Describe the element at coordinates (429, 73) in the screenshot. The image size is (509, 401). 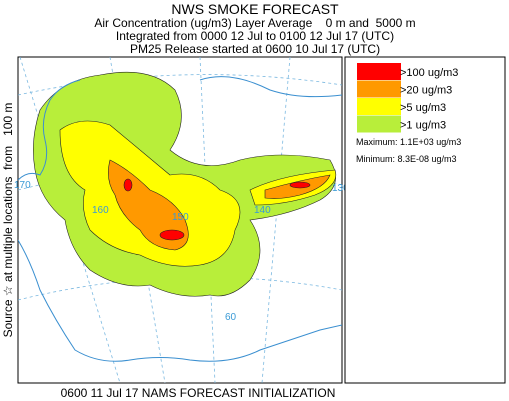
I see `legend-label: >100 ug/m3` at that location.